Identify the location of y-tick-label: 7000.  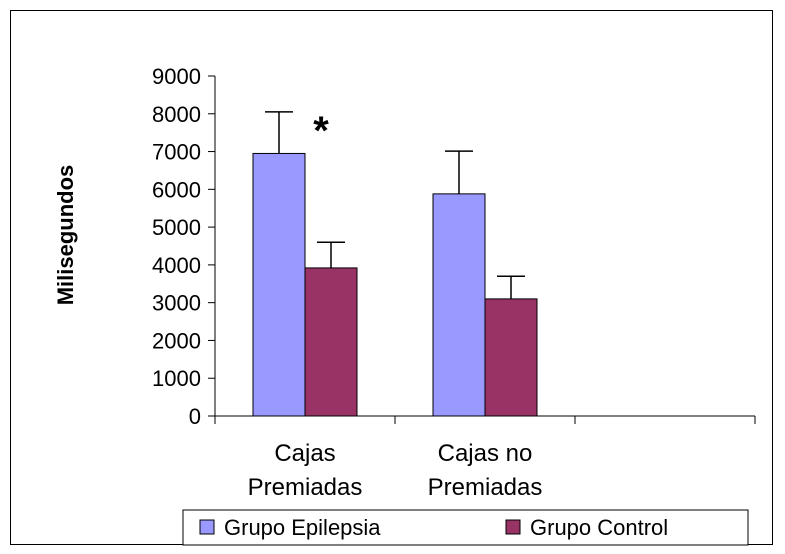
(176, 152).